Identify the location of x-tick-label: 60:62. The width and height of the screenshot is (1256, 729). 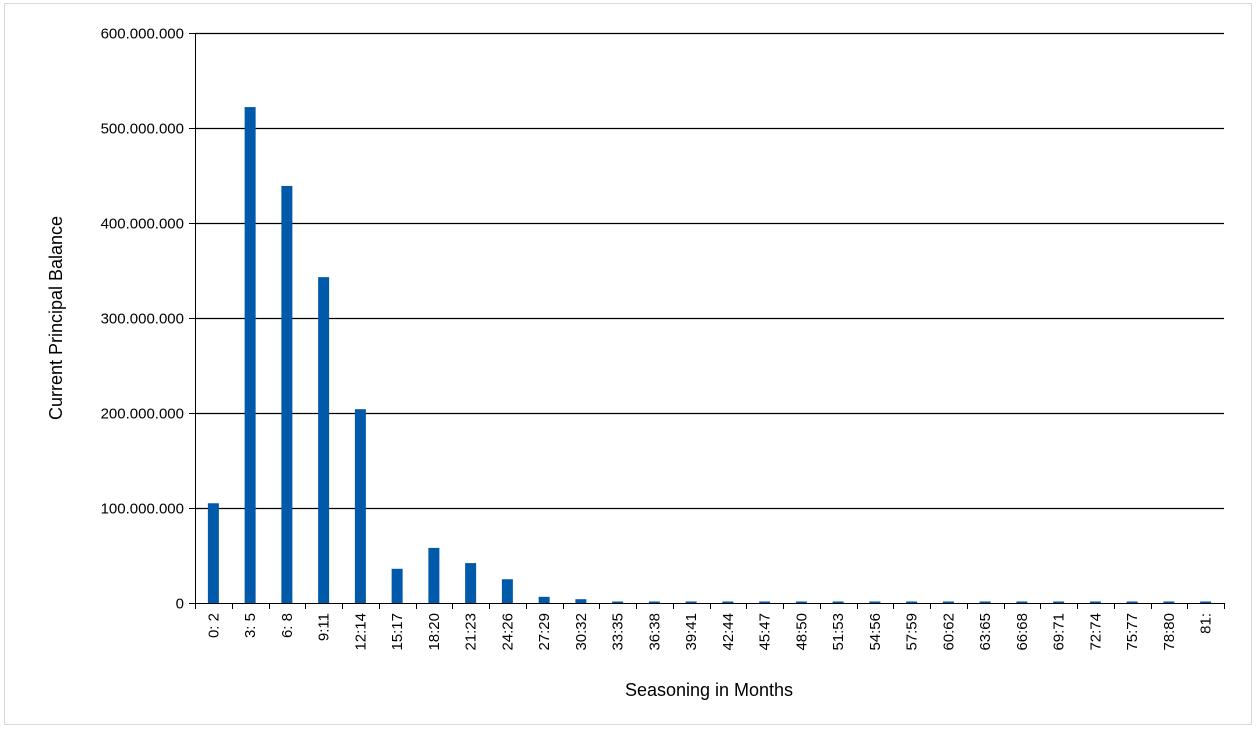
(948, 632).